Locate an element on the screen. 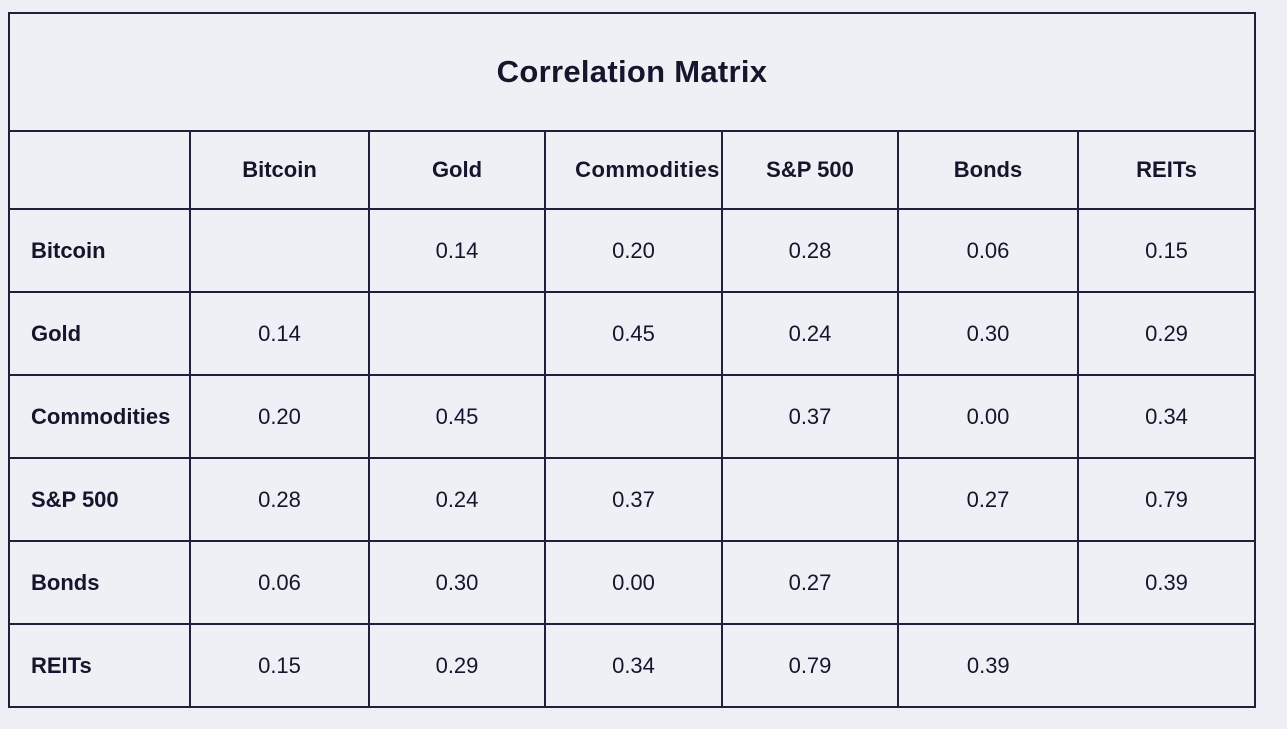  matrix-cell-sp500-commodities: 0.37 is located at coordinates (633, 499).